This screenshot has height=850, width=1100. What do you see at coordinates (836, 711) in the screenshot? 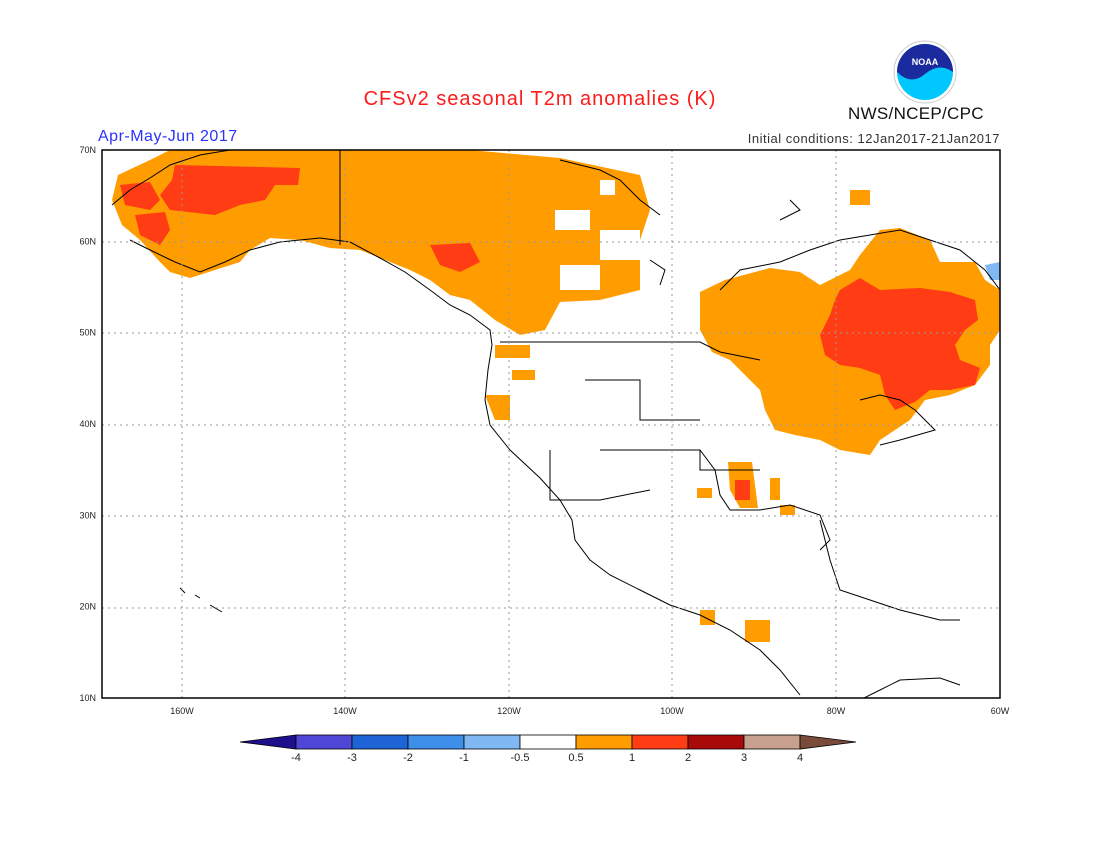
I see `longitude-label: 80W` at bounding box center [836, 711].